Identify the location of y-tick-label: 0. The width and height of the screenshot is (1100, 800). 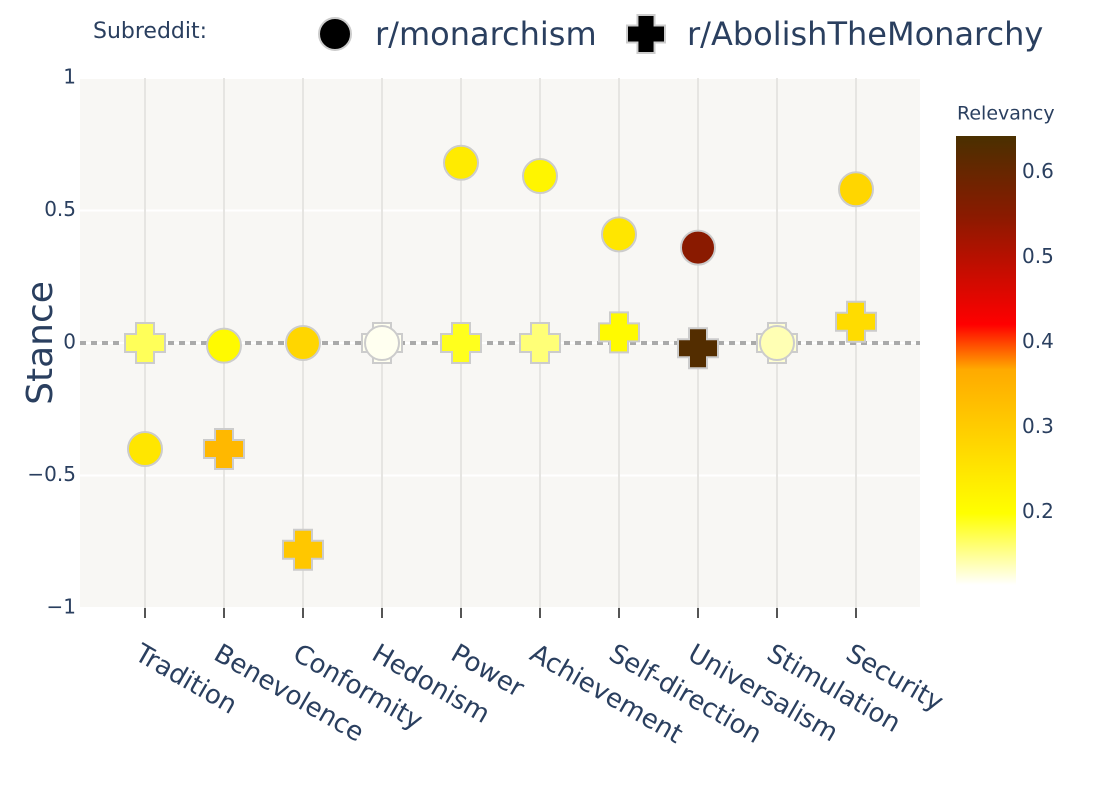
(69, 342).